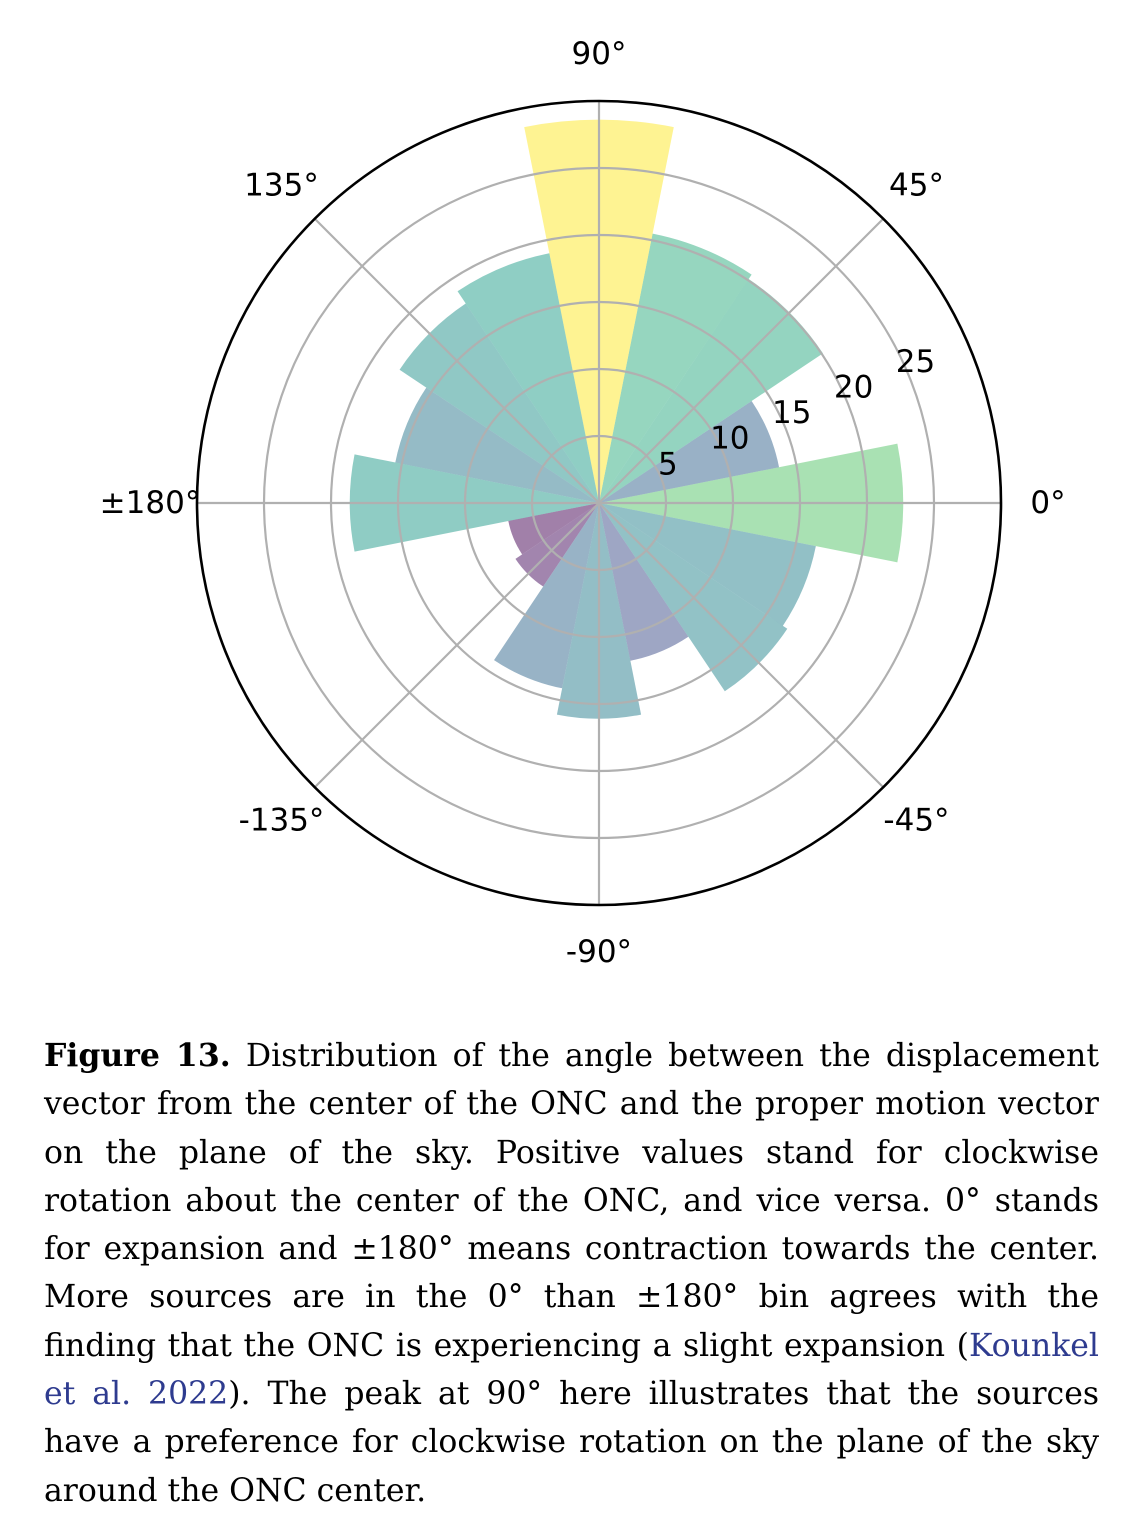 This screenshot has height=1532, width=1144. I want to click on radial-tick-label-15: 15, so click(791, 413).